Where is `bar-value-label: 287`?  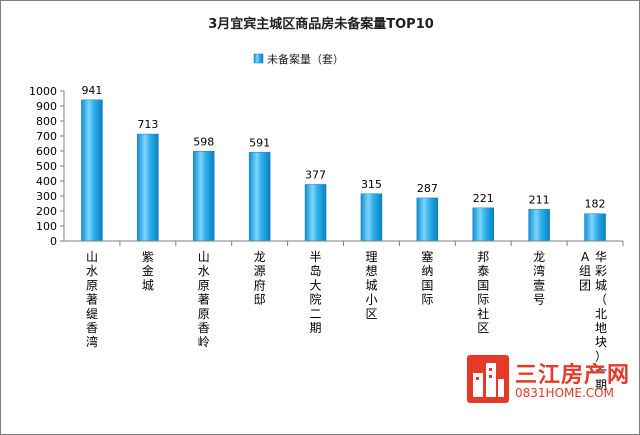 bar-value-label: 287 is located at coordinates (427, 188).